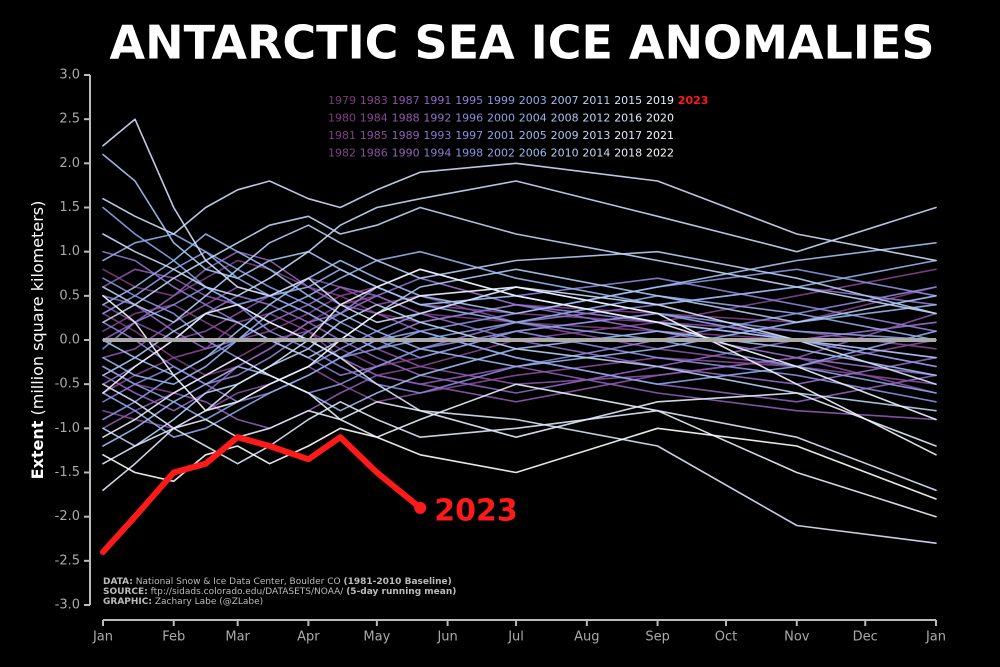 This screenshot has width=1000, height=667. What do you see at coordinates (533, 100) in the screenshot?
I see `legend-entry: 2003` at bounding box center [533, 100].